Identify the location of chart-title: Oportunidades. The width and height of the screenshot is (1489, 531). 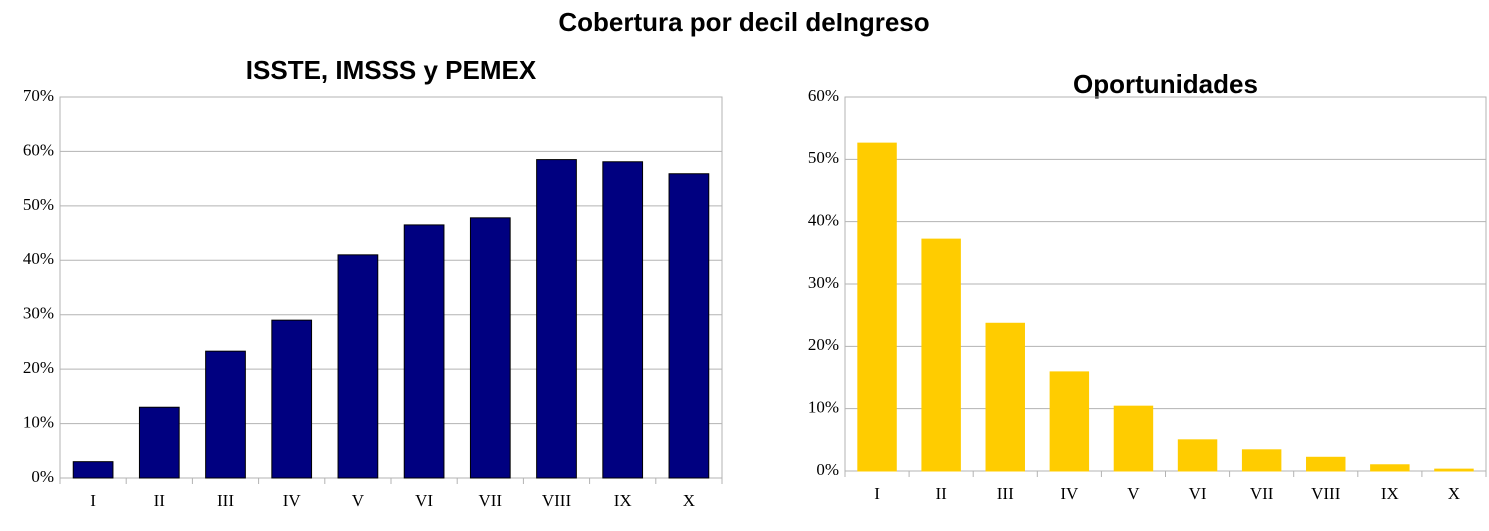
(1165, 84).